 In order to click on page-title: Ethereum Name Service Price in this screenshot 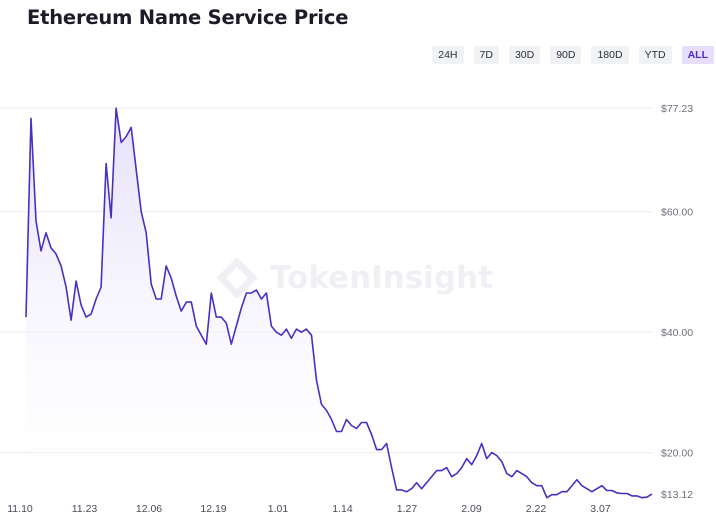, I will do `click(188, 17)`.